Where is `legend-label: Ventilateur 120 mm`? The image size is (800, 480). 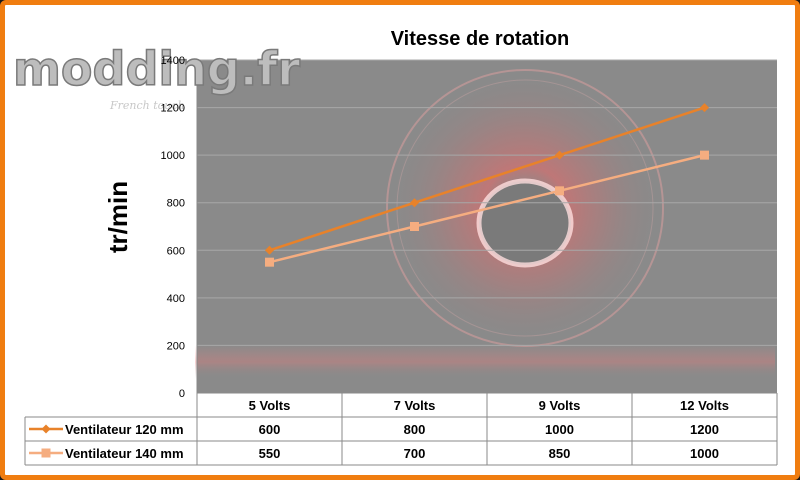 legend-label: Ventilateur 120 mm is located at coordinates (124, 429).